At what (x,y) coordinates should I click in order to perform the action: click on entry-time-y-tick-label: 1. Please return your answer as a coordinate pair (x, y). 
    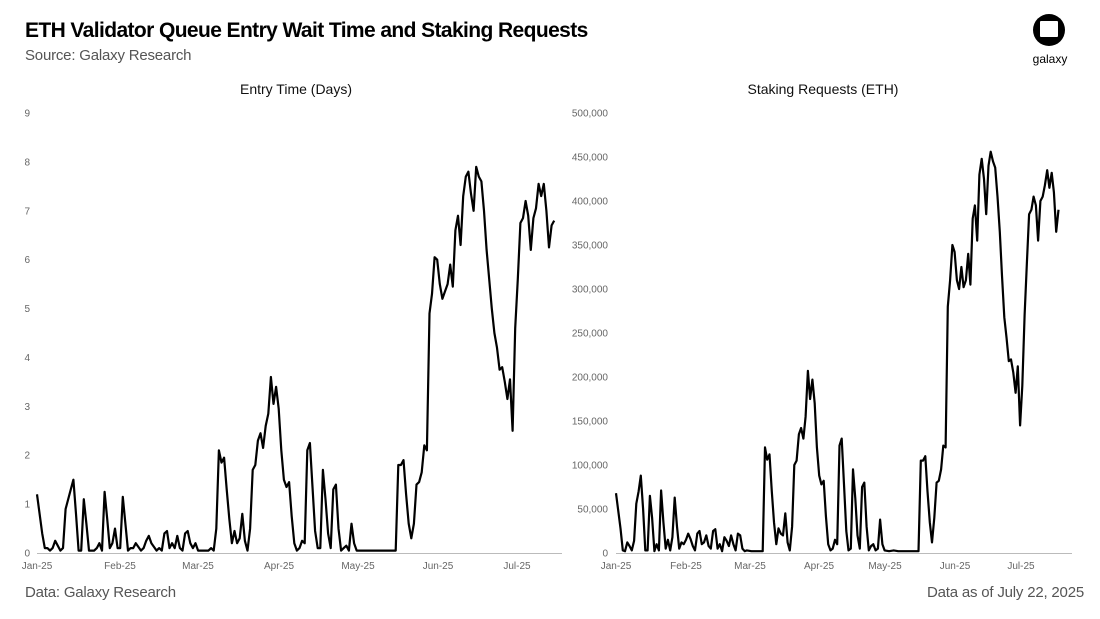
    Looking at the image, I should click on (27, 505).